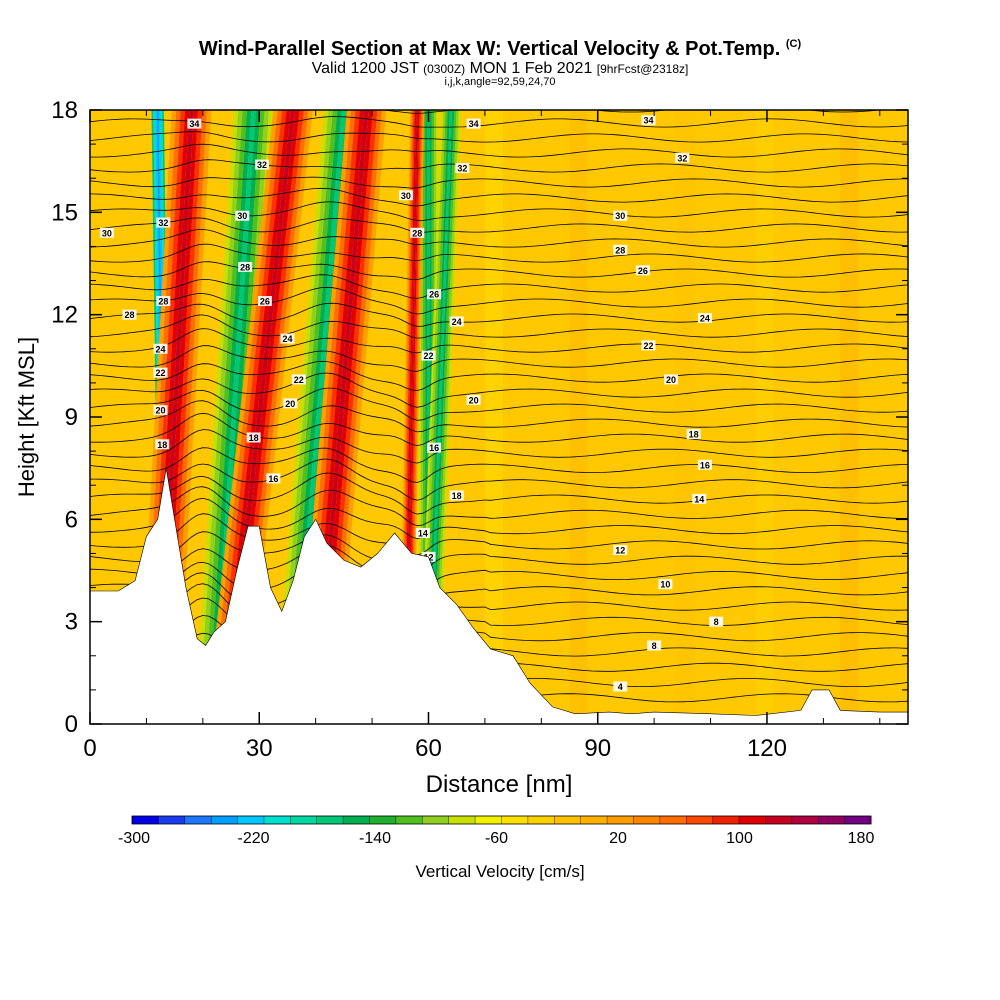 The image size is (1000, 1000). What do you see at coordinates (767, 748) in the screenshot?
I see `x-tick-label: 120` at bounding box center [767, 748].